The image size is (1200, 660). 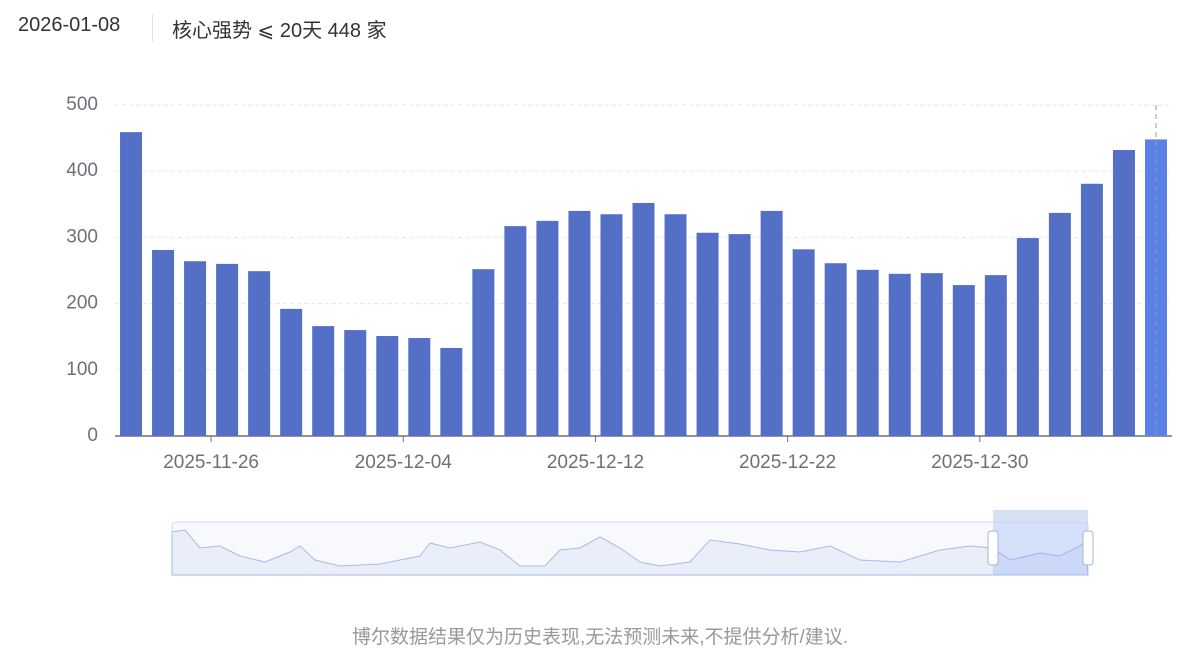 What do you see at coordinates (82, 170) in the screenshot?
I see `y-tick-label: 400` at bounding box center [82, 170].